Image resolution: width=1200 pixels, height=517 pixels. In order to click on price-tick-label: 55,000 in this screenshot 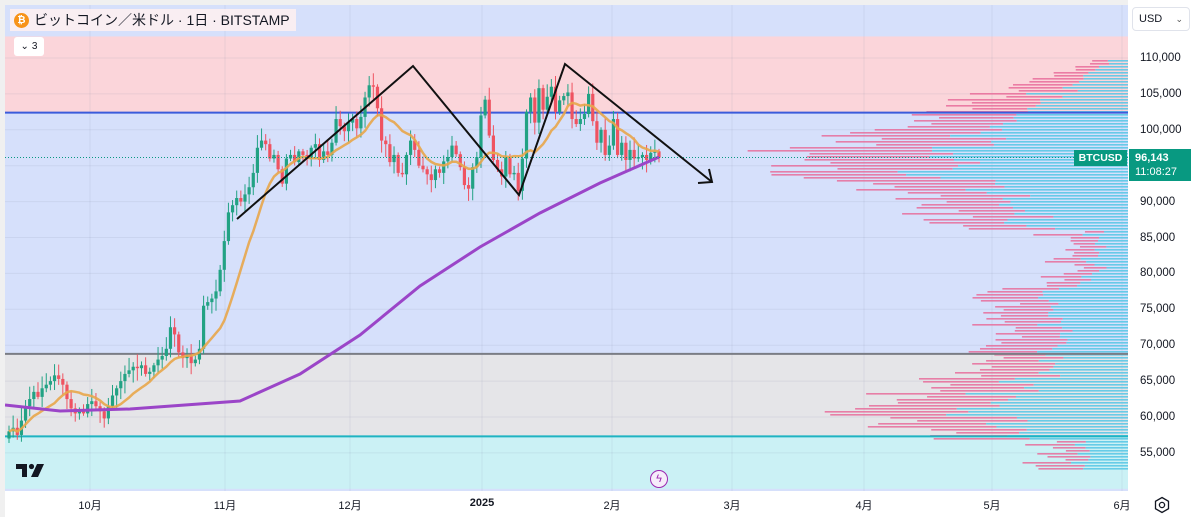, I will do `click(1158, 452)`.